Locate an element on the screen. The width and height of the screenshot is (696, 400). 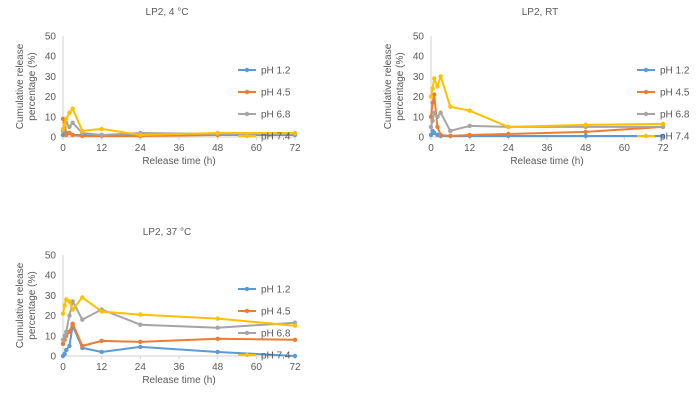
chart-title: LP2, 37 °C is located at coordinates (167, 232).